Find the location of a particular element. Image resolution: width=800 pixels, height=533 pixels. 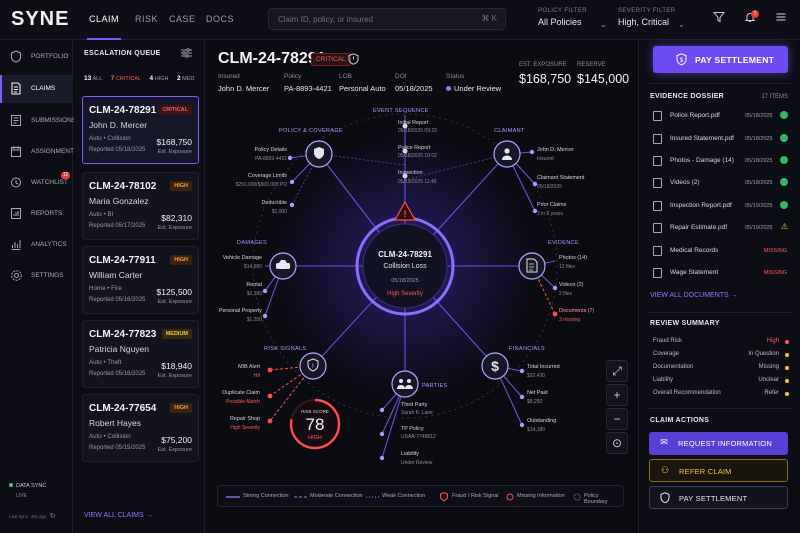

sidebar-item-label: SETTINGS is located at coordinates (47, 275).